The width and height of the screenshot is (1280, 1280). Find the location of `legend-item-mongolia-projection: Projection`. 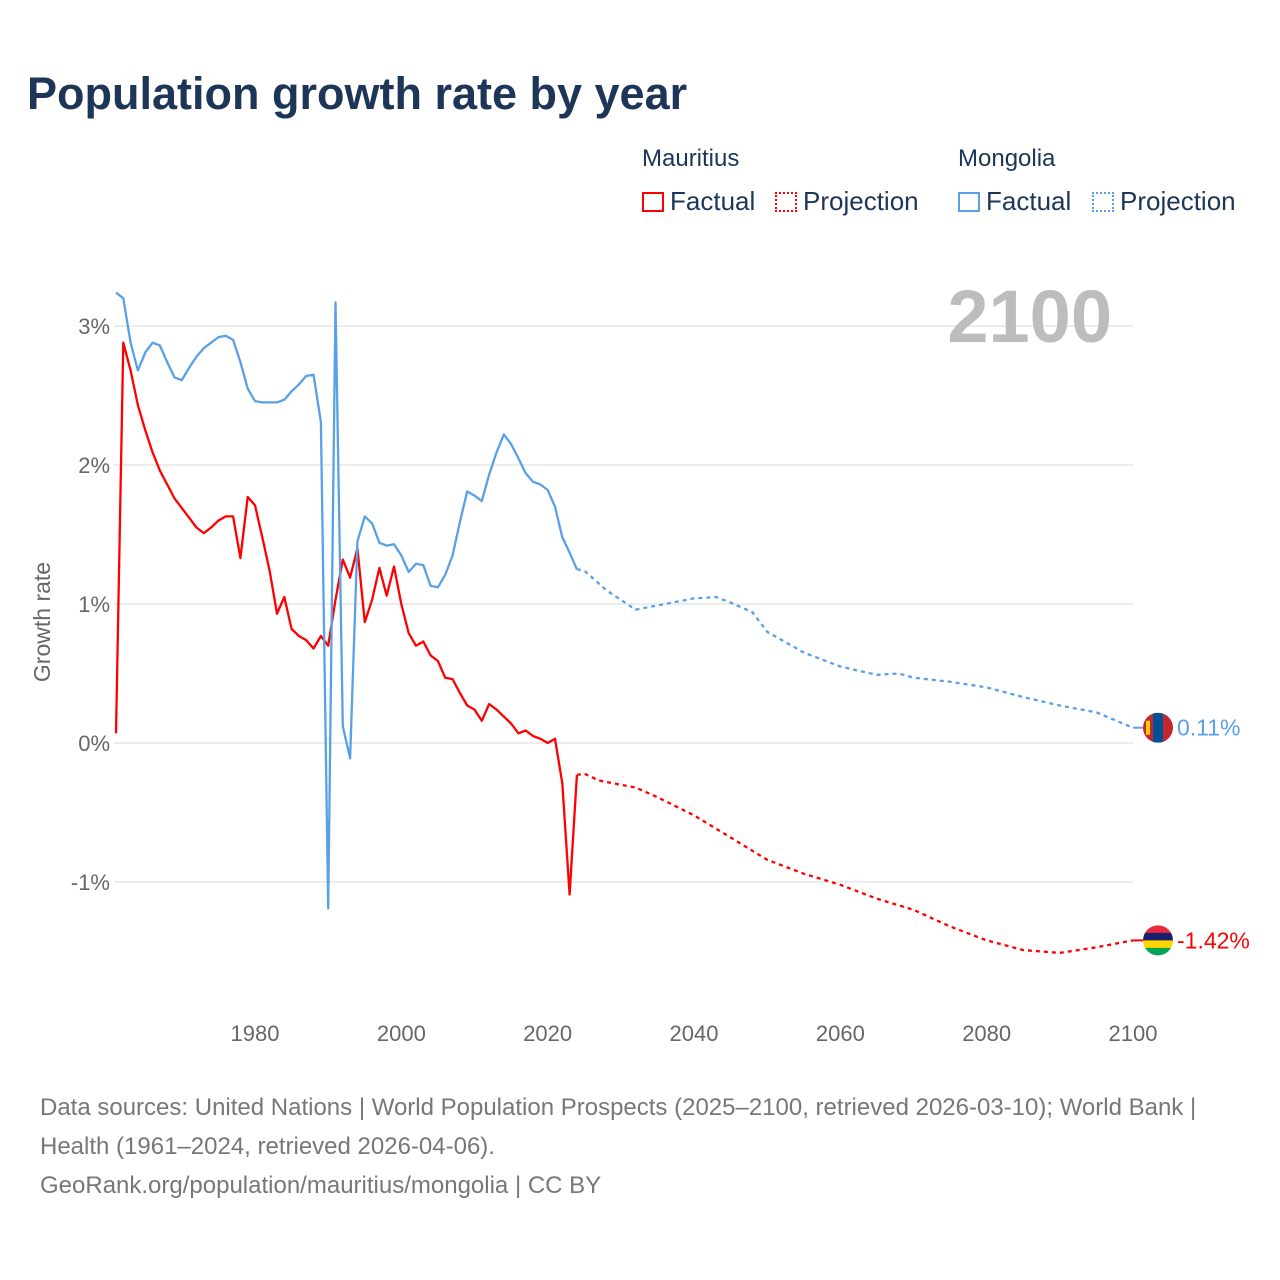

legend-item-mongolia-projection: Projection is located at coordinates (1164, 201).